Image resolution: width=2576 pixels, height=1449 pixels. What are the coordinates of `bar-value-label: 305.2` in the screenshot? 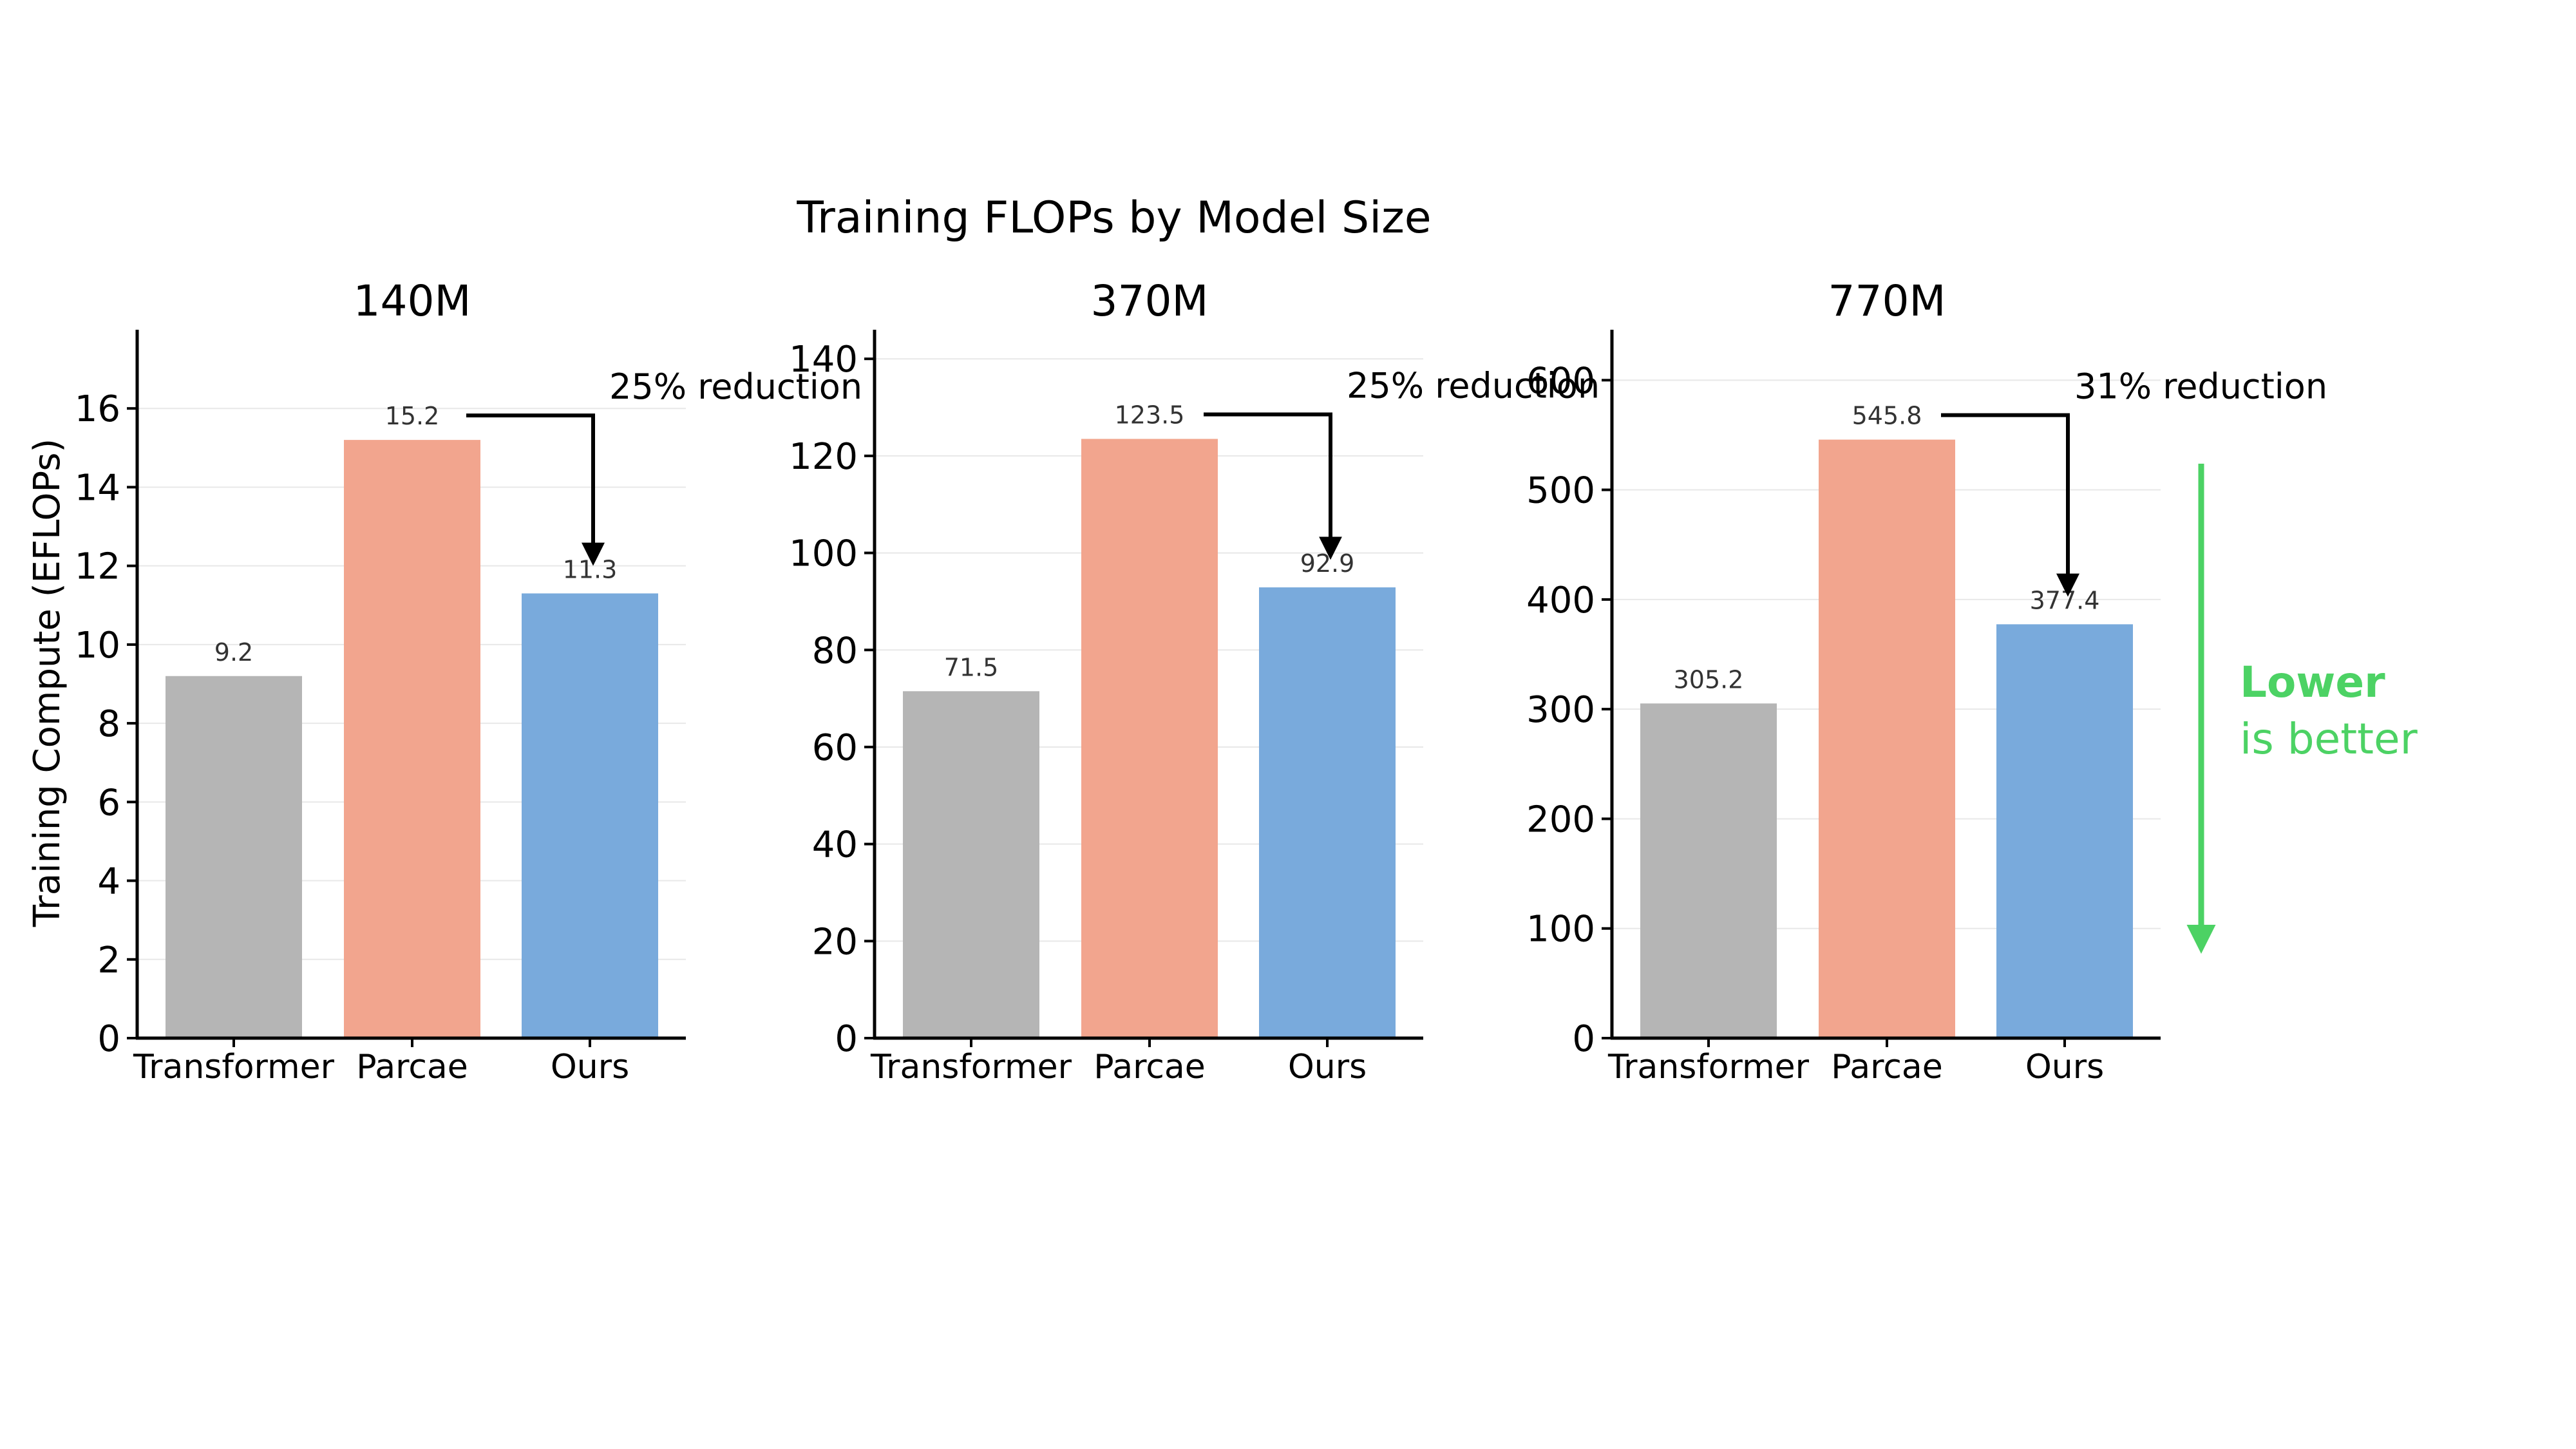 It's located at (1709, 680).